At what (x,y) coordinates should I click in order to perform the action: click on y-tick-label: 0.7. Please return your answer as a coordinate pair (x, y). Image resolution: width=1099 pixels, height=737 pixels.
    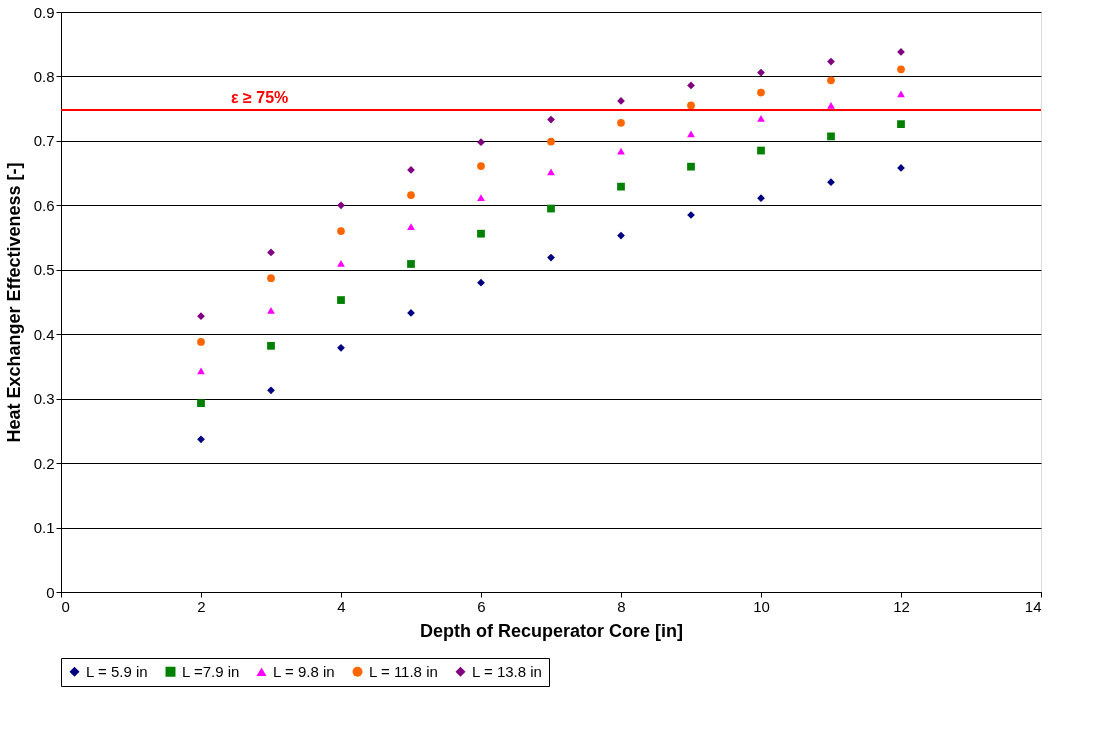
    Looking at the image, I should click on (44, 141).